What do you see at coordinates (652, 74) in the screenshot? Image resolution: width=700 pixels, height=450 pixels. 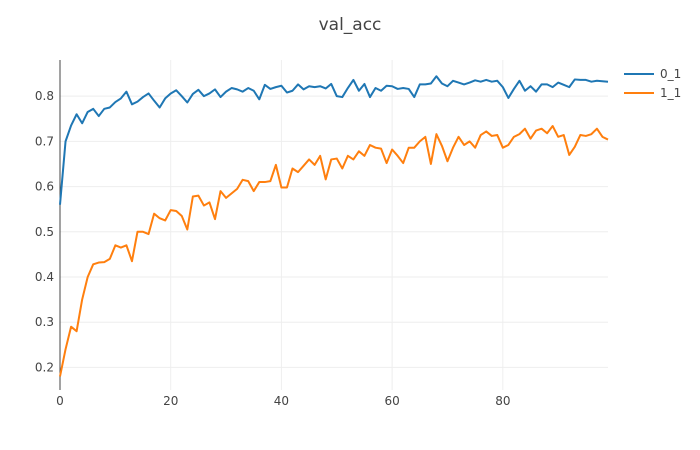 I see `legend-item-0_1: 0_1` at bounding box center [652, 74].